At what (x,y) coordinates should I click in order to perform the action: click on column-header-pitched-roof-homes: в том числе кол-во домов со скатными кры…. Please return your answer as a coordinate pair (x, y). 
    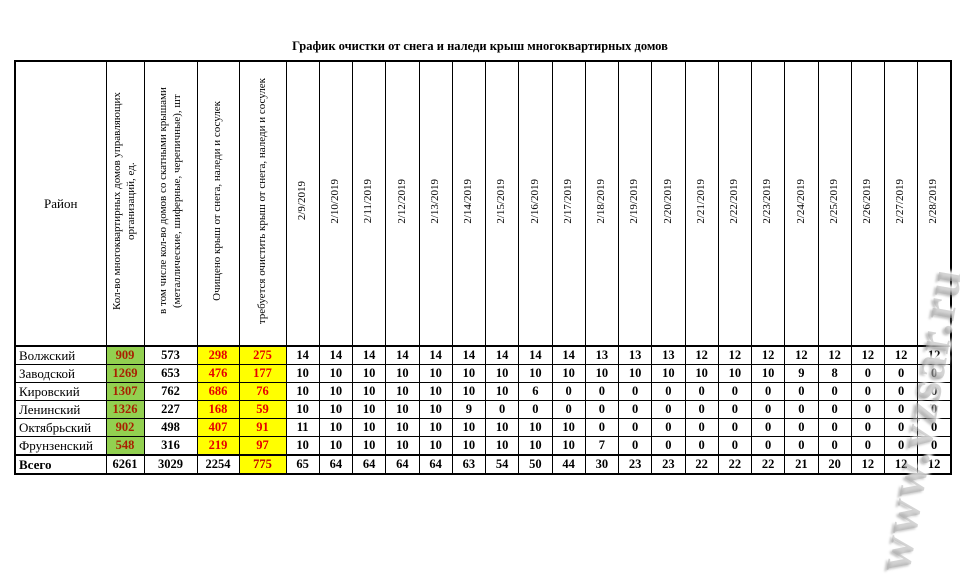
    Looking at the image, I should click on (170, 203).